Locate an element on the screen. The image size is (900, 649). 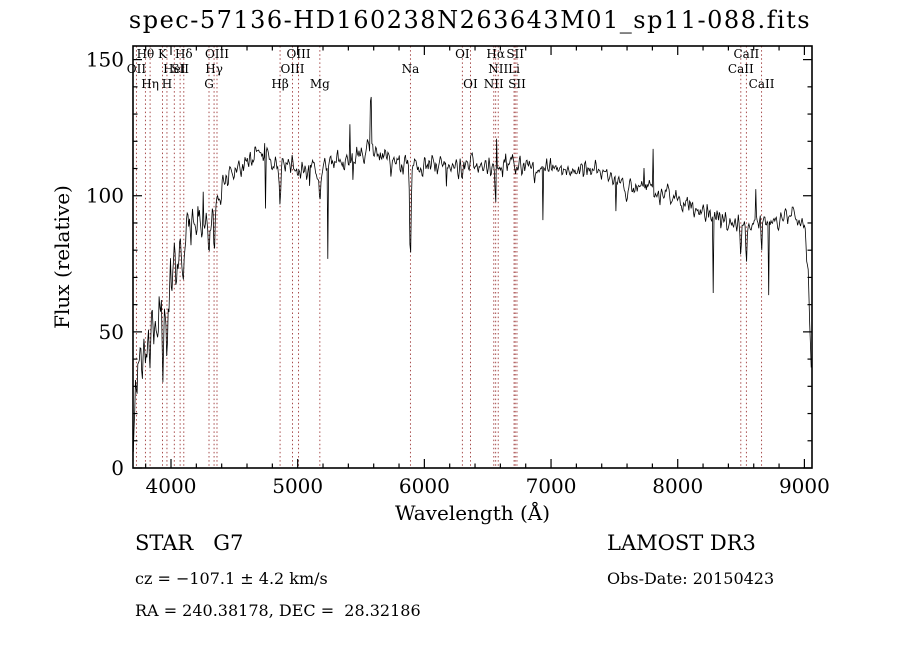
spectral-line-label: H is located at coordinates (167, 84).